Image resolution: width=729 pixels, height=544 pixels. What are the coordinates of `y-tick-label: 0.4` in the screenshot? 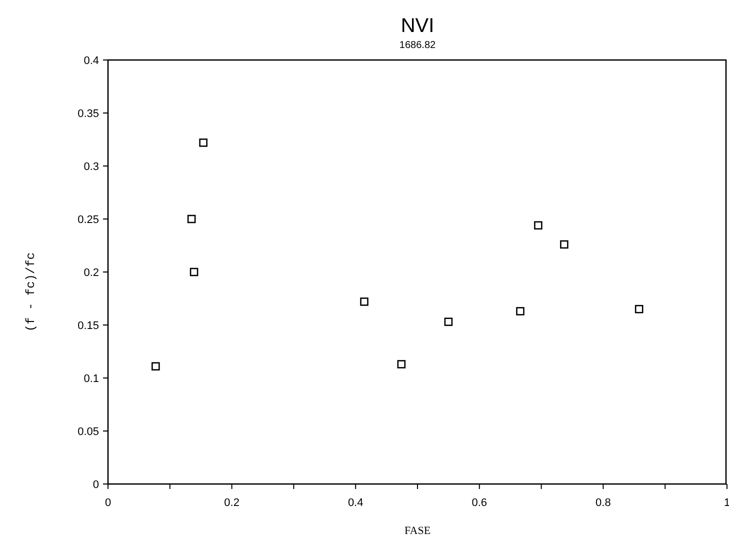 It's located at (91, 60).